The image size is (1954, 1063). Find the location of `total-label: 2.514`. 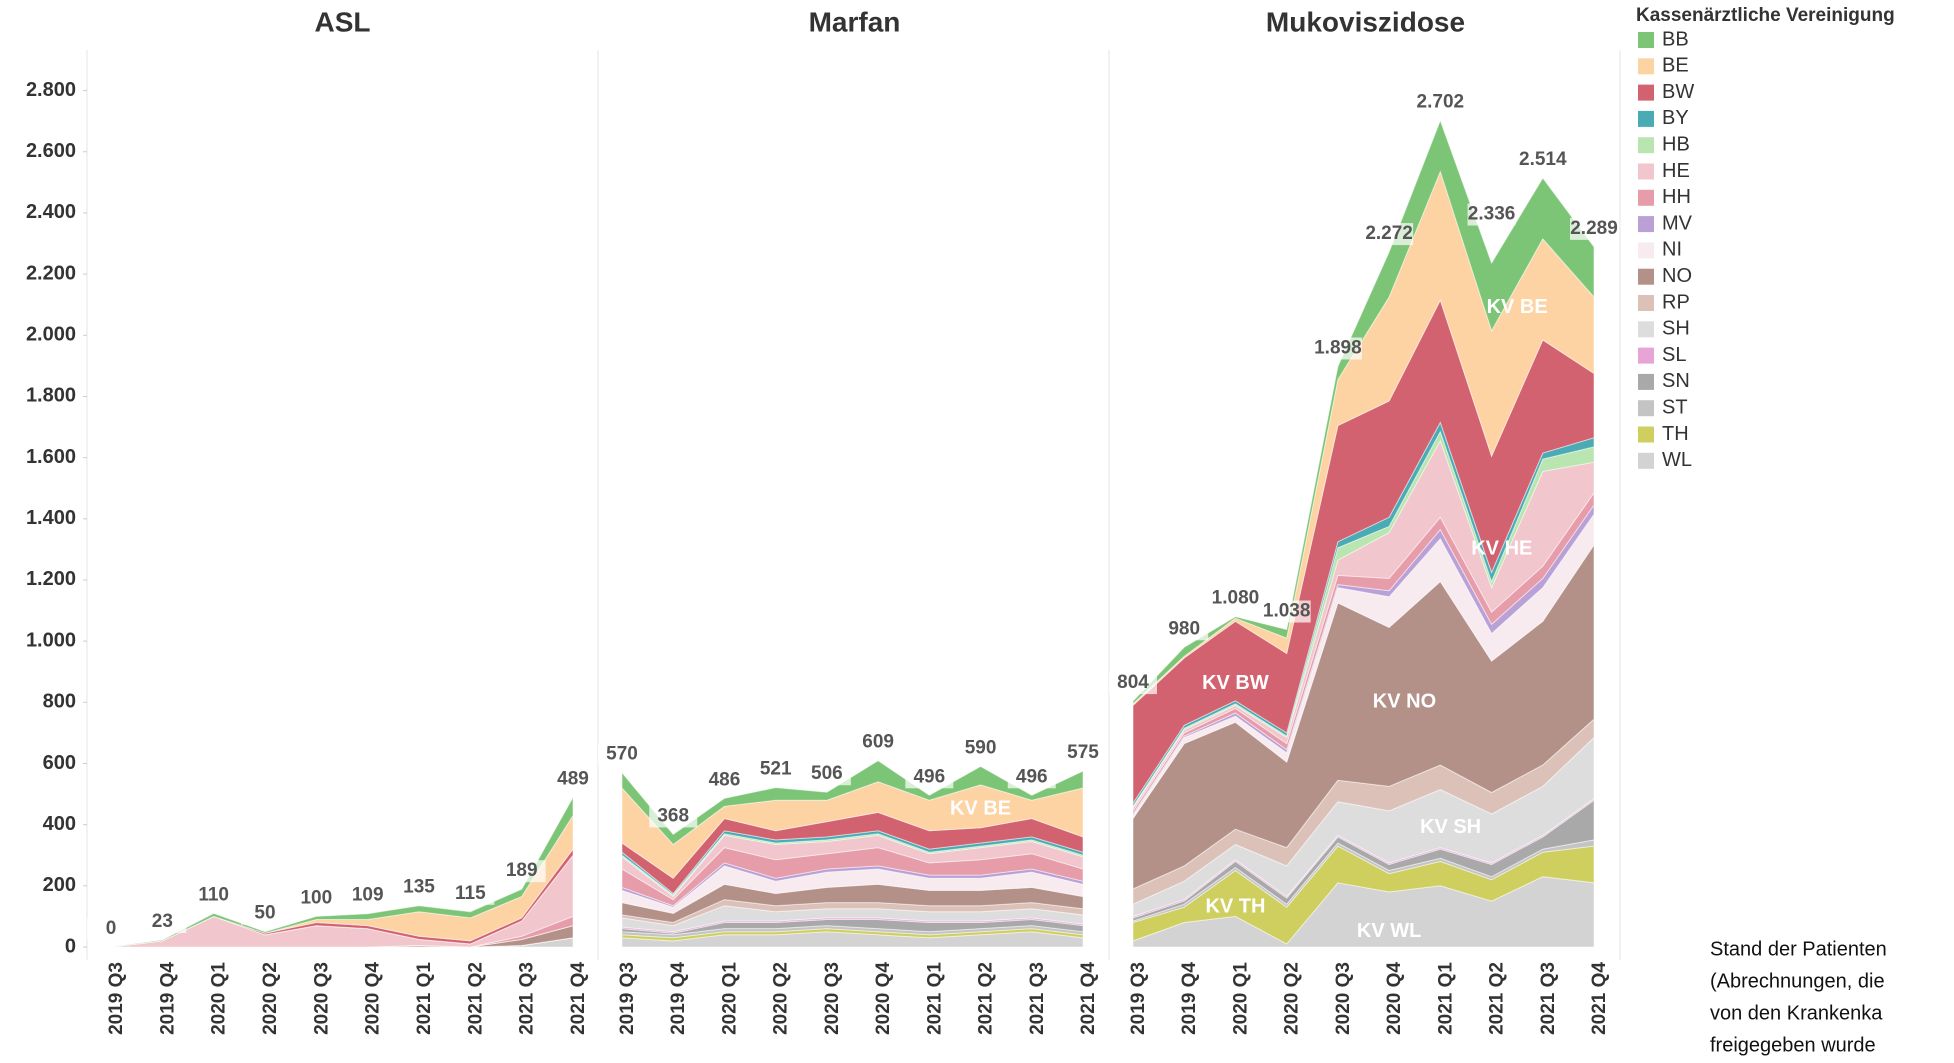

total-label: 2.514 is located at coordinates (1543, 159).